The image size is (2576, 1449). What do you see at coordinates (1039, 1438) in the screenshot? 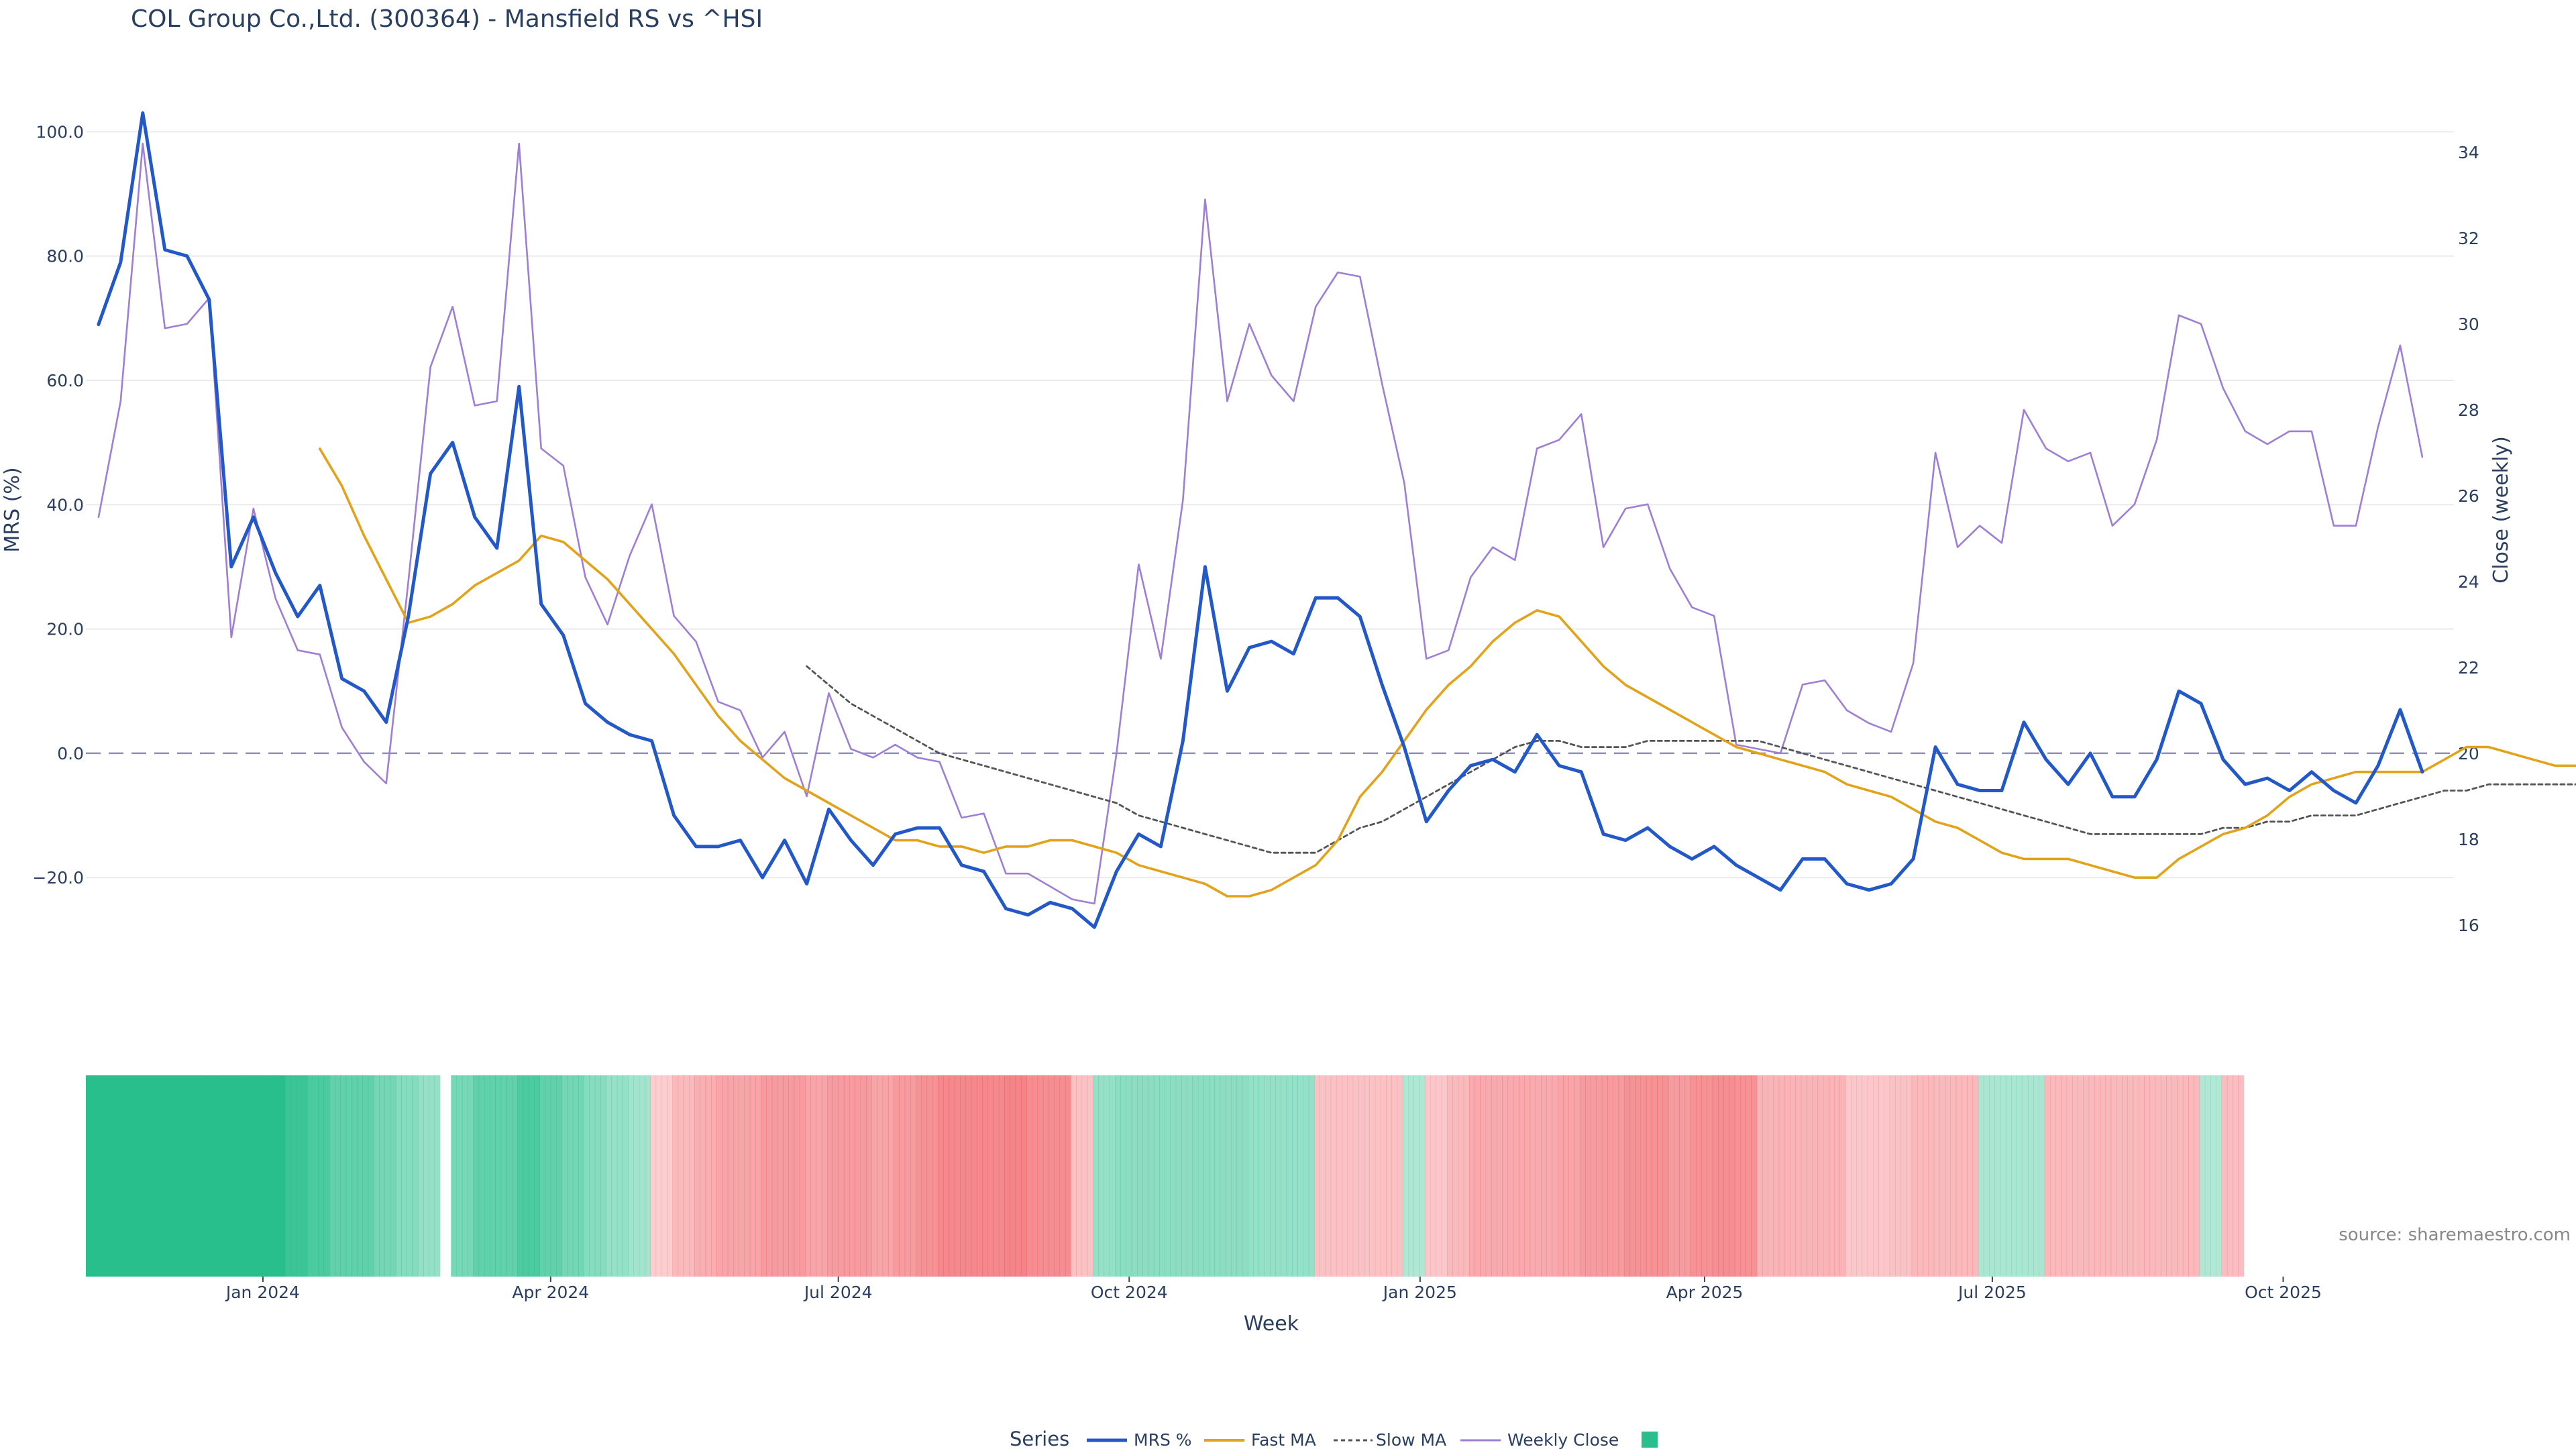
I see `legend-title: Series` at bounding box center [1039, 1438].